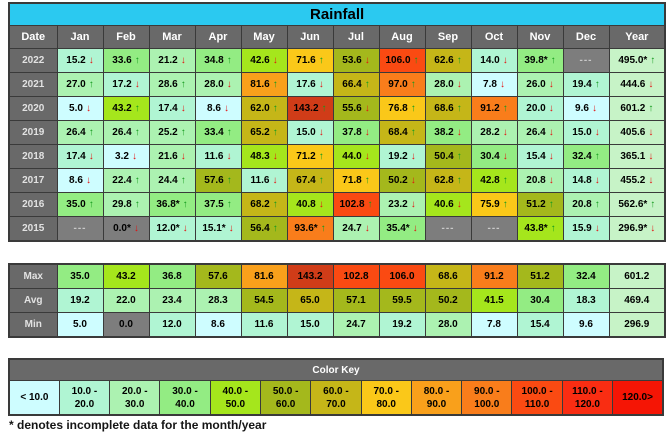  What do you see at coordinates (398, 84) in the screenshot?
I see `cell-value: 97.0` at bounding box center [398, 84].